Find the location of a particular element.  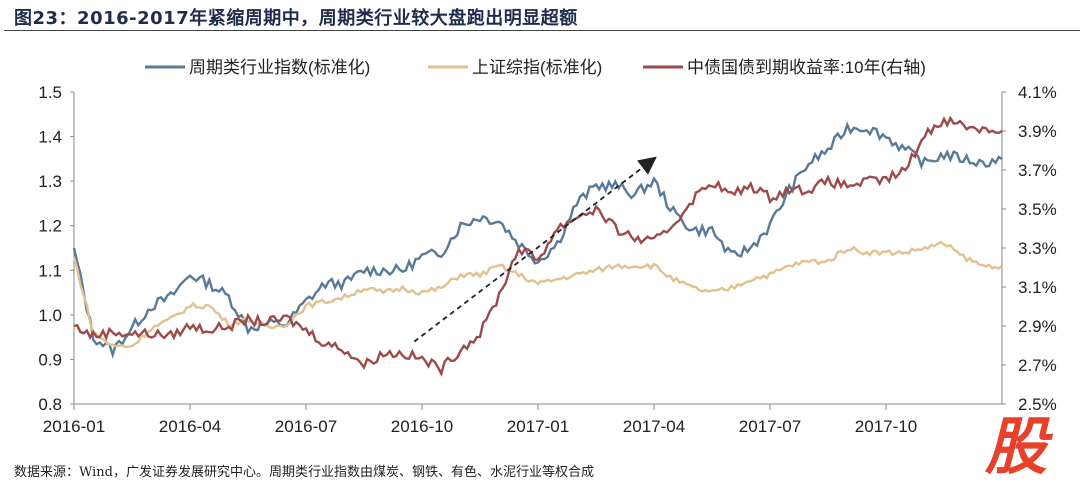

y-tick-label: 1.0 is located at coordinates (50, 315).